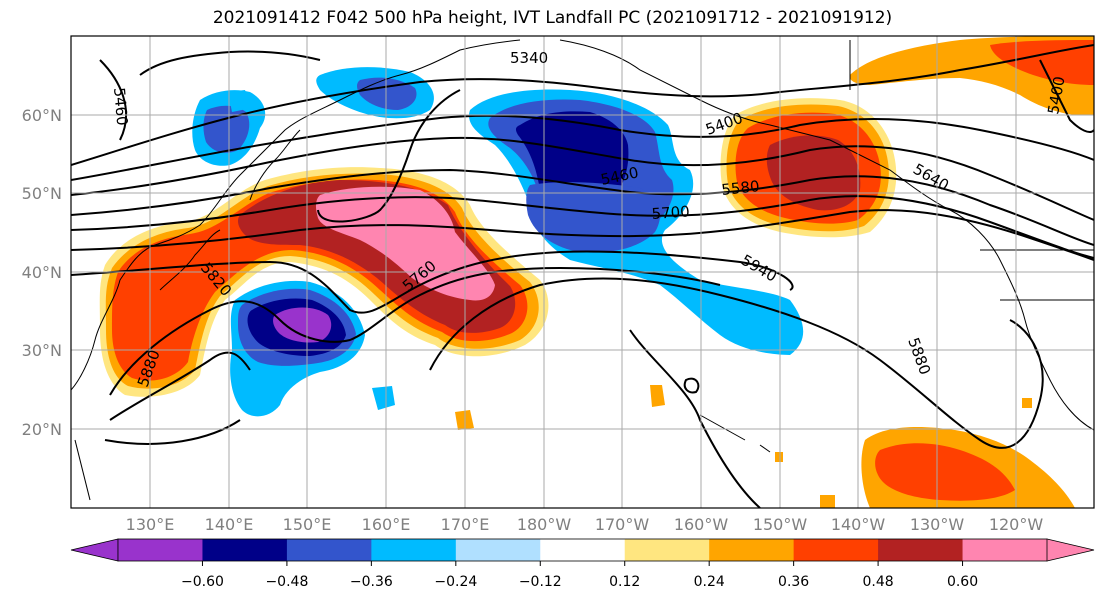  I want to click on lon-label: 170°E, so click(465, 524).